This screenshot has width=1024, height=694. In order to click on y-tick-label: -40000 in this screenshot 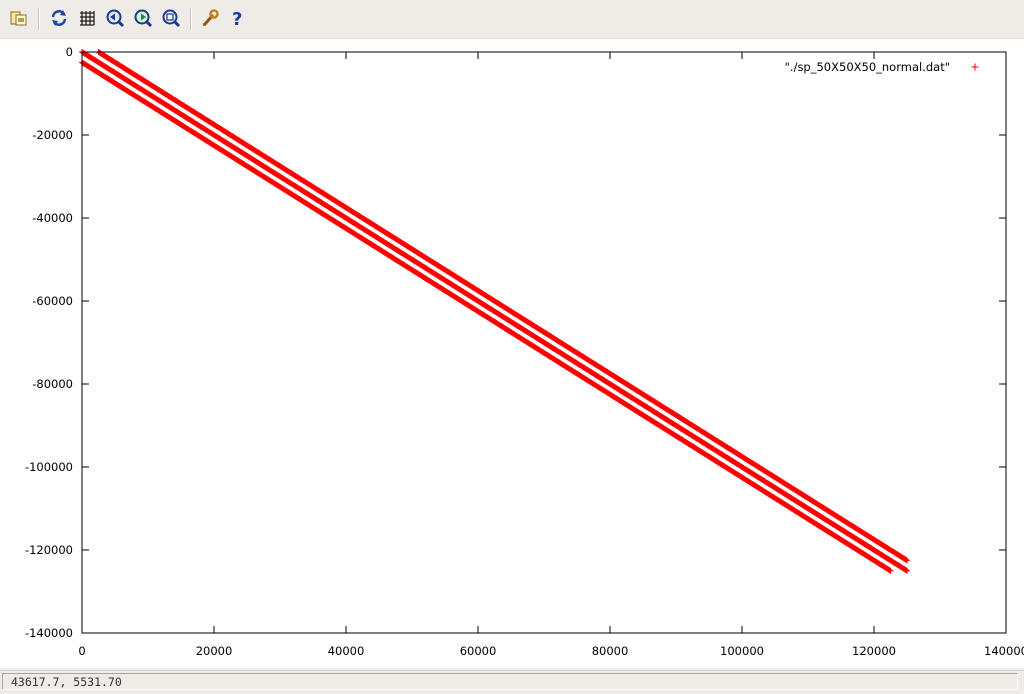, I will do `click(52, 218)`.